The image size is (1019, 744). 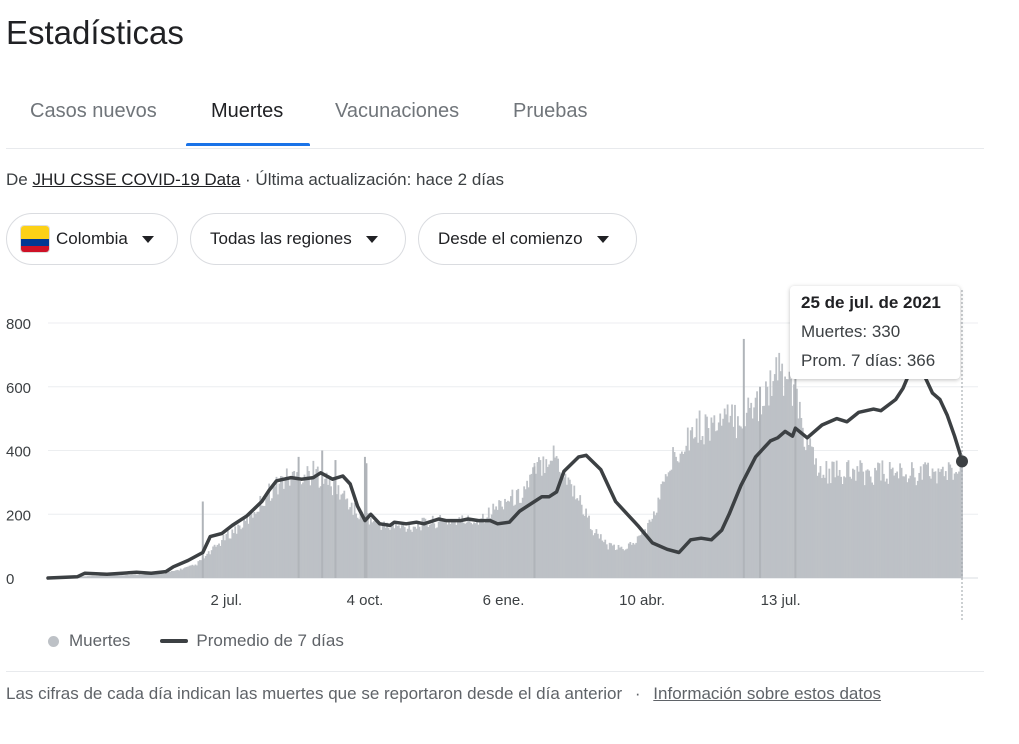 What do you see at coordinates (550, 111) in the screenshot?
I see `tab-pruebas: Pruebas` at bounding box center [550, 111].